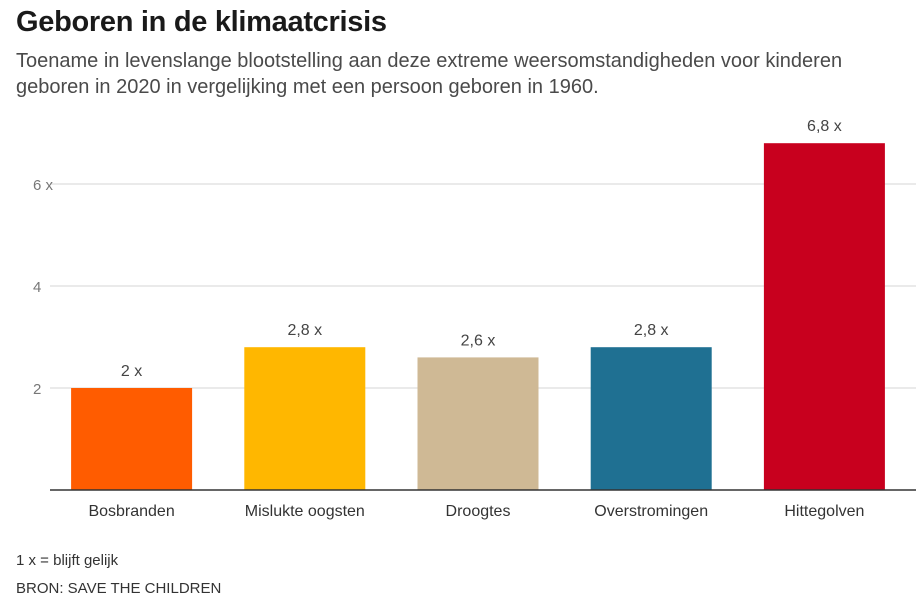  I want to click on x-tick-label: Mislukte oogsten, so click(305, 511).